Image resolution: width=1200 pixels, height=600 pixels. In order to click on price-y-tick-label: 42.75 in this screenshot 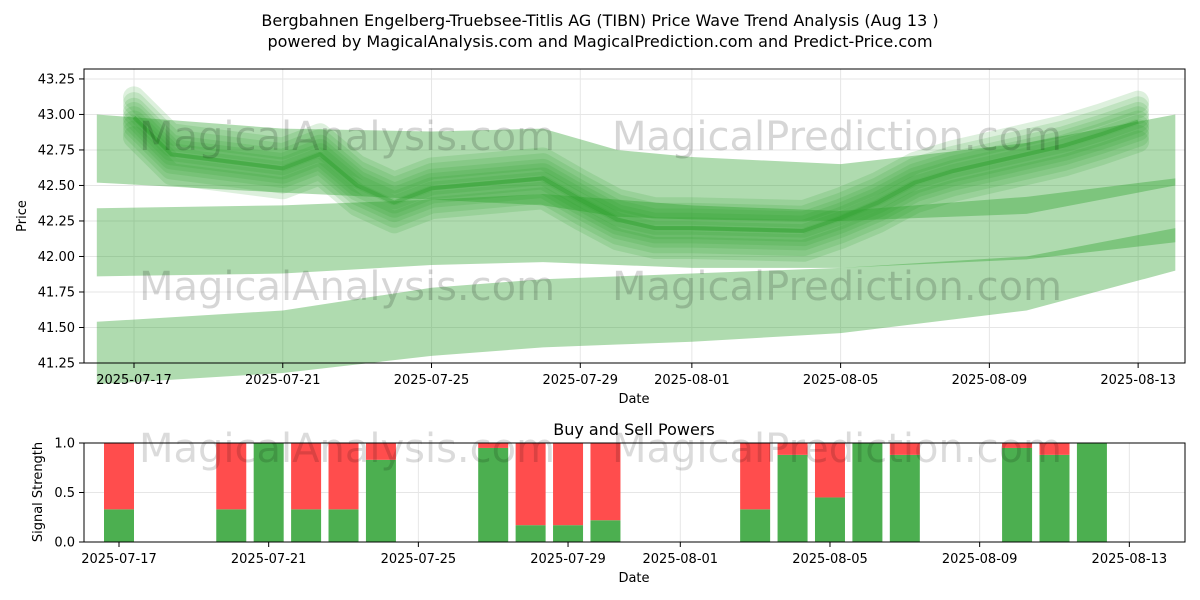, I will do `click(56, 150)`.